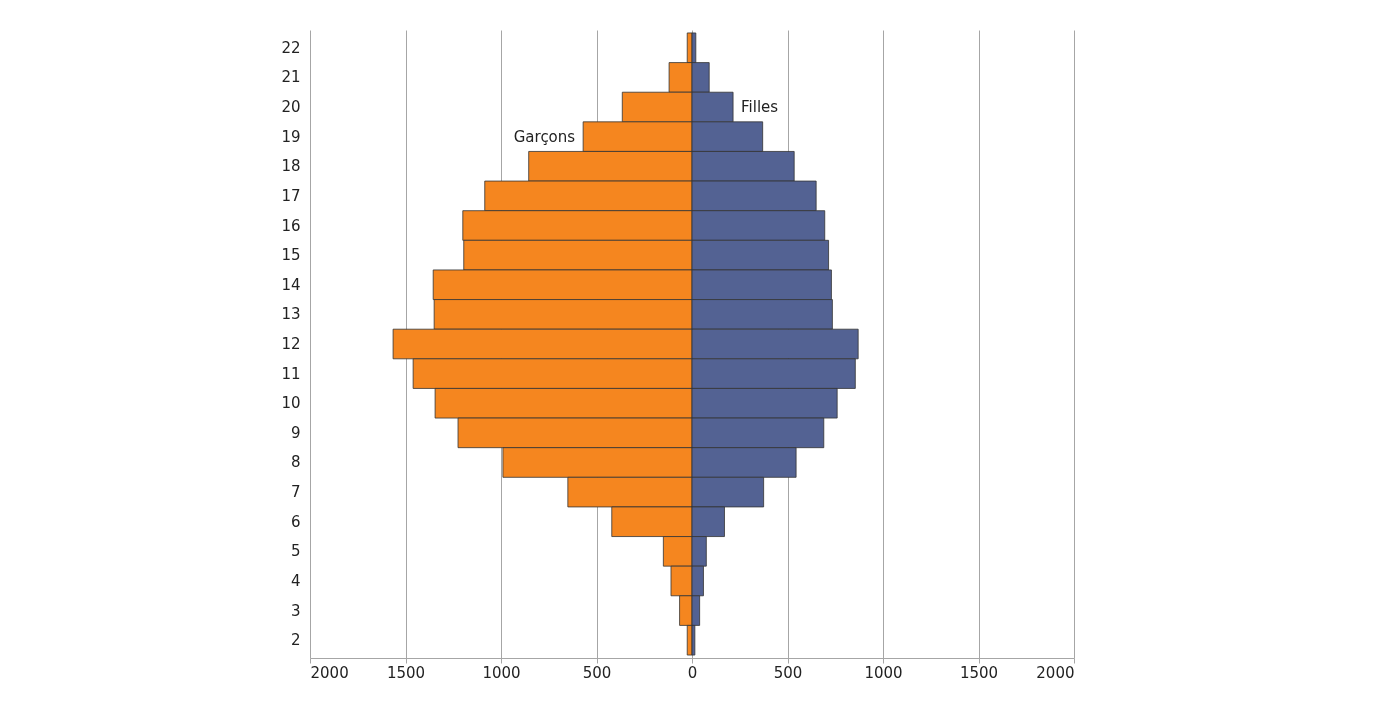 The height and width of the screenshot is (704, 1399). Describe the element at coordinates (295, 462) in the screenshot. I see `y-tick-label: 8` at that location.